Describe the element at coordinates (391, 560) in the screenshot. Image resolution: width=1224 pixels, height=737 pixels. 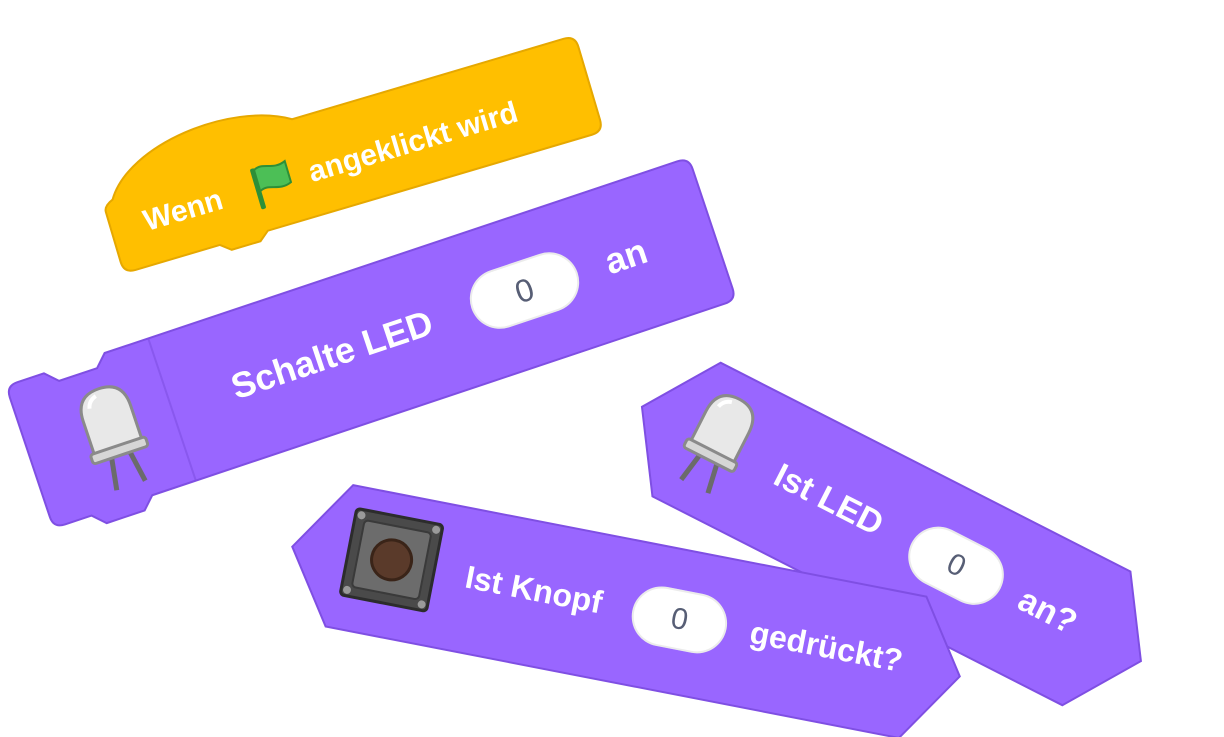
I see `push-button-icon` at that location.